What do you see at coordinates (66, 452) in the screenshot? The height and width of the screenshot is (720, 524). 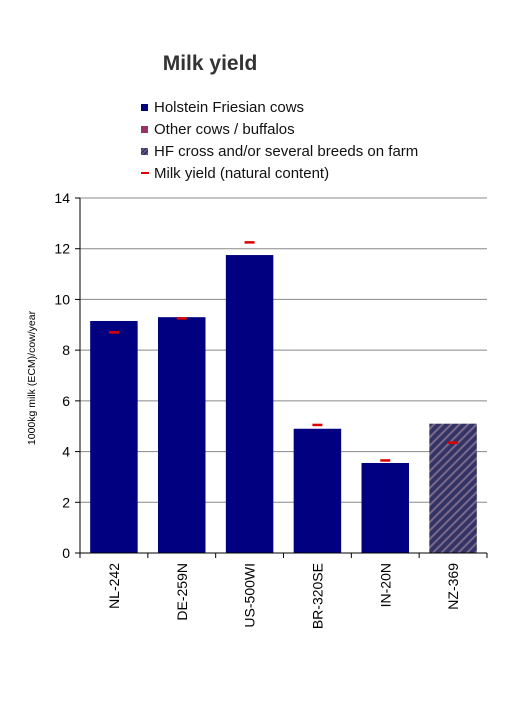 I see `y-tick-label: 4` at bounding box center [66, 452].